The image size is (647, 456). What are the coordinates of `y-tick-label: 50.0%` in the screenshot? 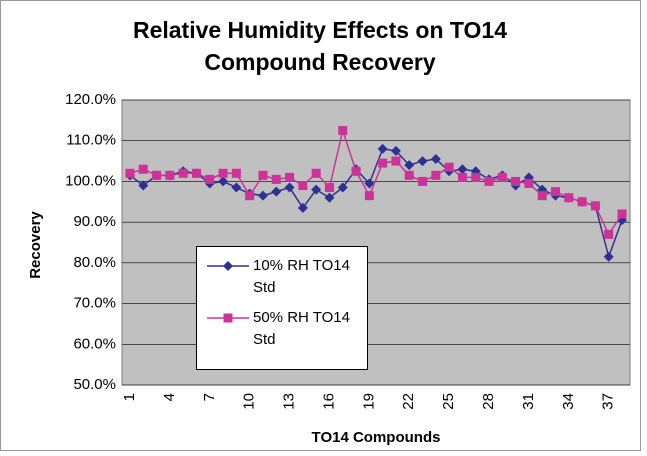 It's located at (94, 384).